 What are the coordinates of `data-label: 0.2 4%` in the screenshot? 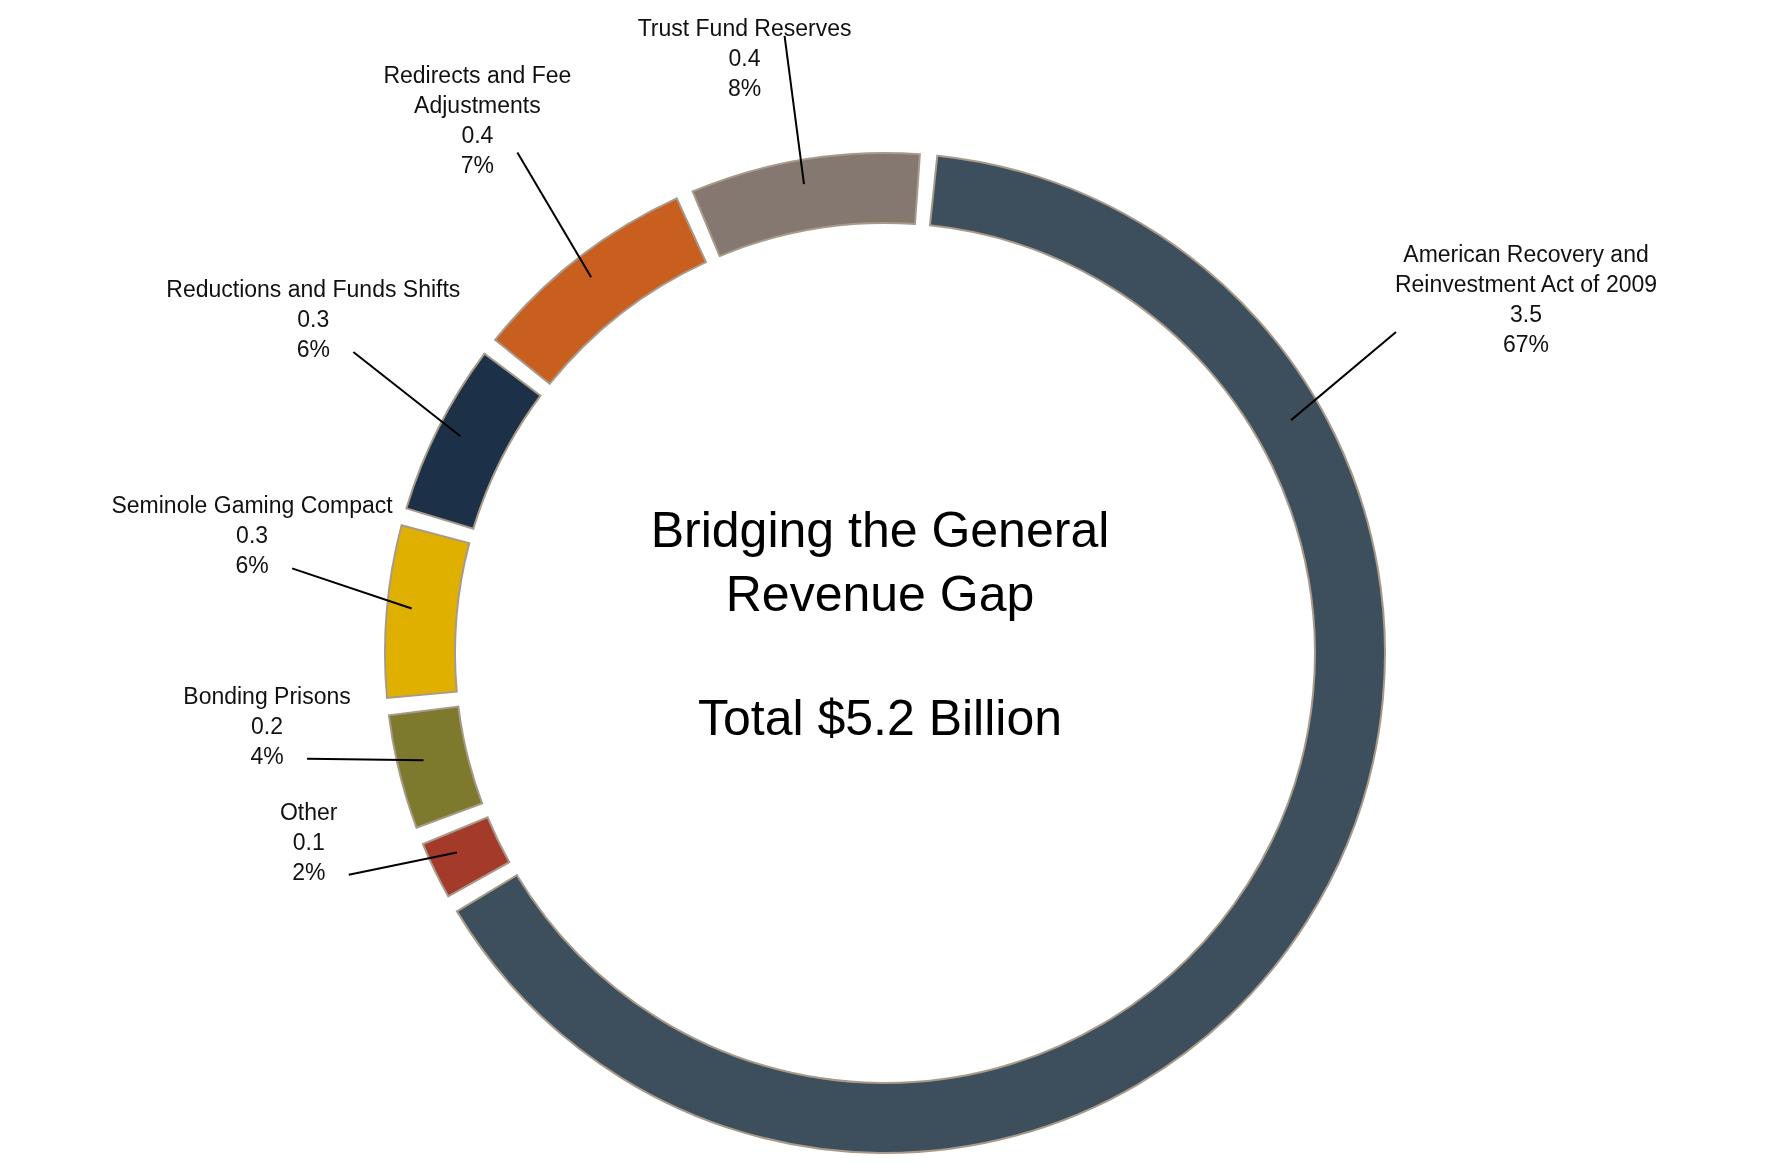 It's located at (267, 740).